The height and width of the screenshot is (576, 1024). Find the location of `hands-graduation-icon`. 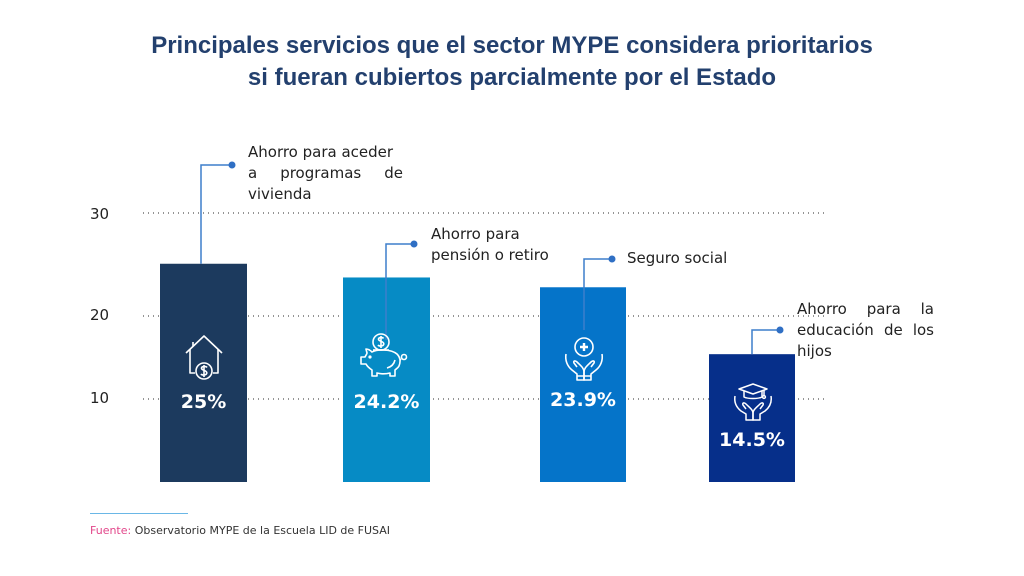

hands-graduation-icon is located at coordinates (753, 402).